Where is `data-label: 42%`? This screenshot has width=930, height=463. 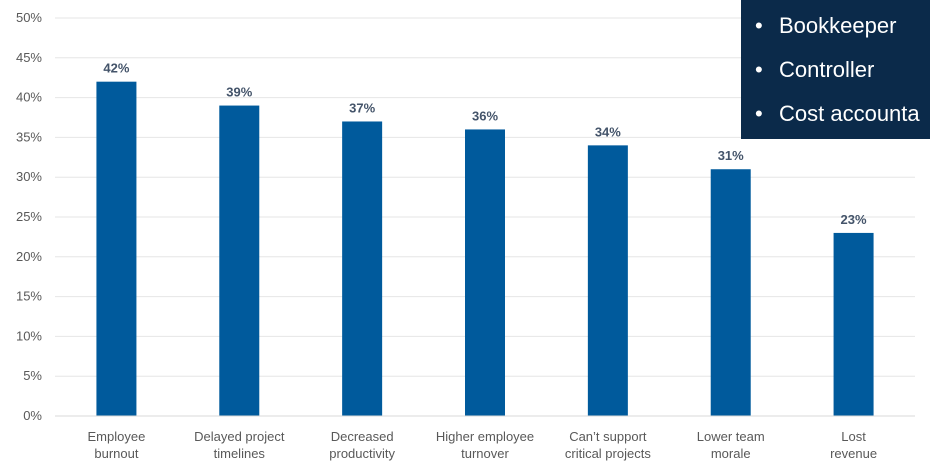 data-label: 42% is located at coordinates (116, 68).